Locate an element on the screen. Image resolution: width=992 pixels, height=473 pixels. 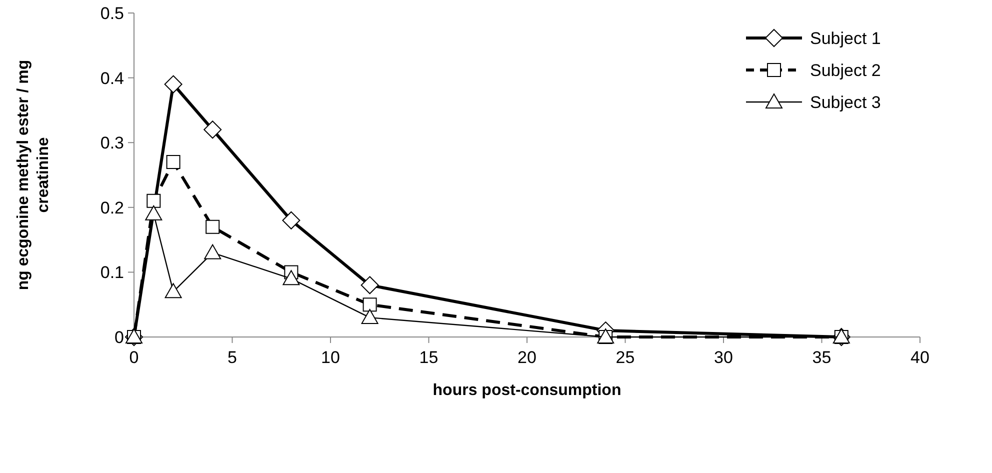
x-tick-label: 40 is located at coordinates (920, 357).